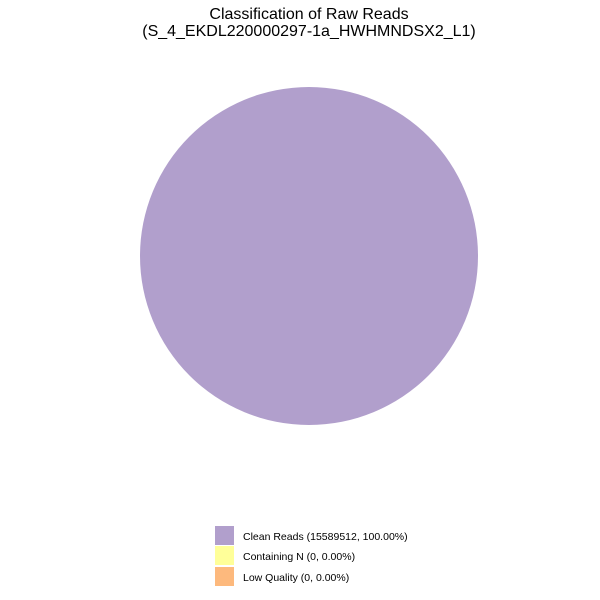 Image resolution: width=600 pixels, height=600 pixels. Describe the element at coordinates (224, 535) in the screenshot. I see `legend-swatch-clean-reads` at that location.